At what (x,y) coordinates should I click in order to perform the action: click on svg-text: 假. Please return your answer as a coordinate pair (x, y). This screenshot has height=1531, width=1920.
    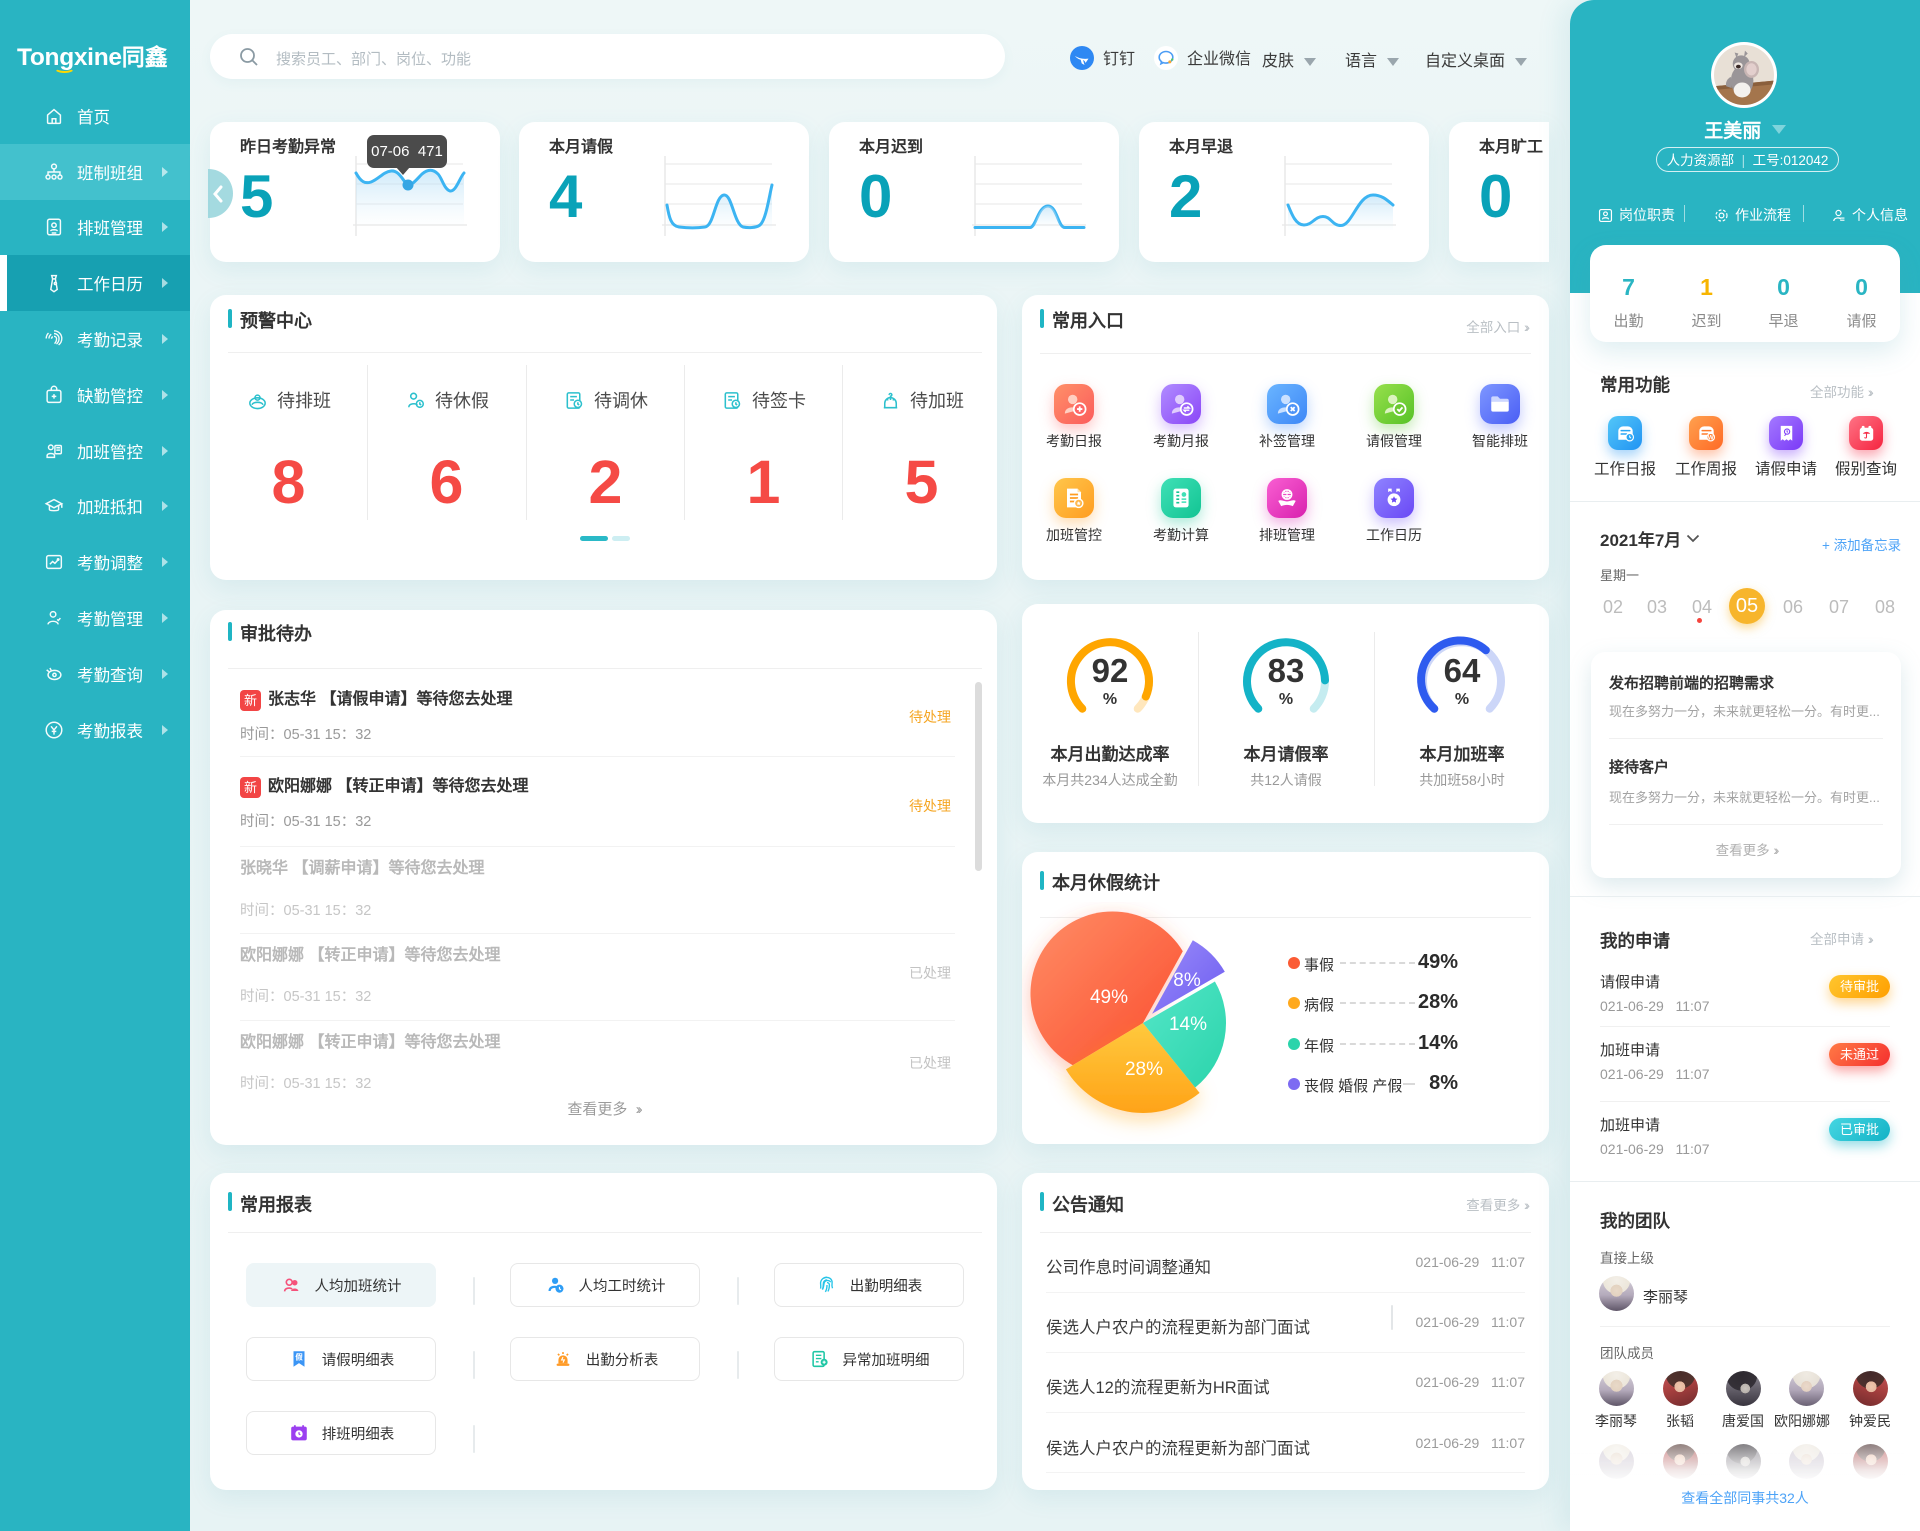
    Looking at the image, I should click on (299, 1356).